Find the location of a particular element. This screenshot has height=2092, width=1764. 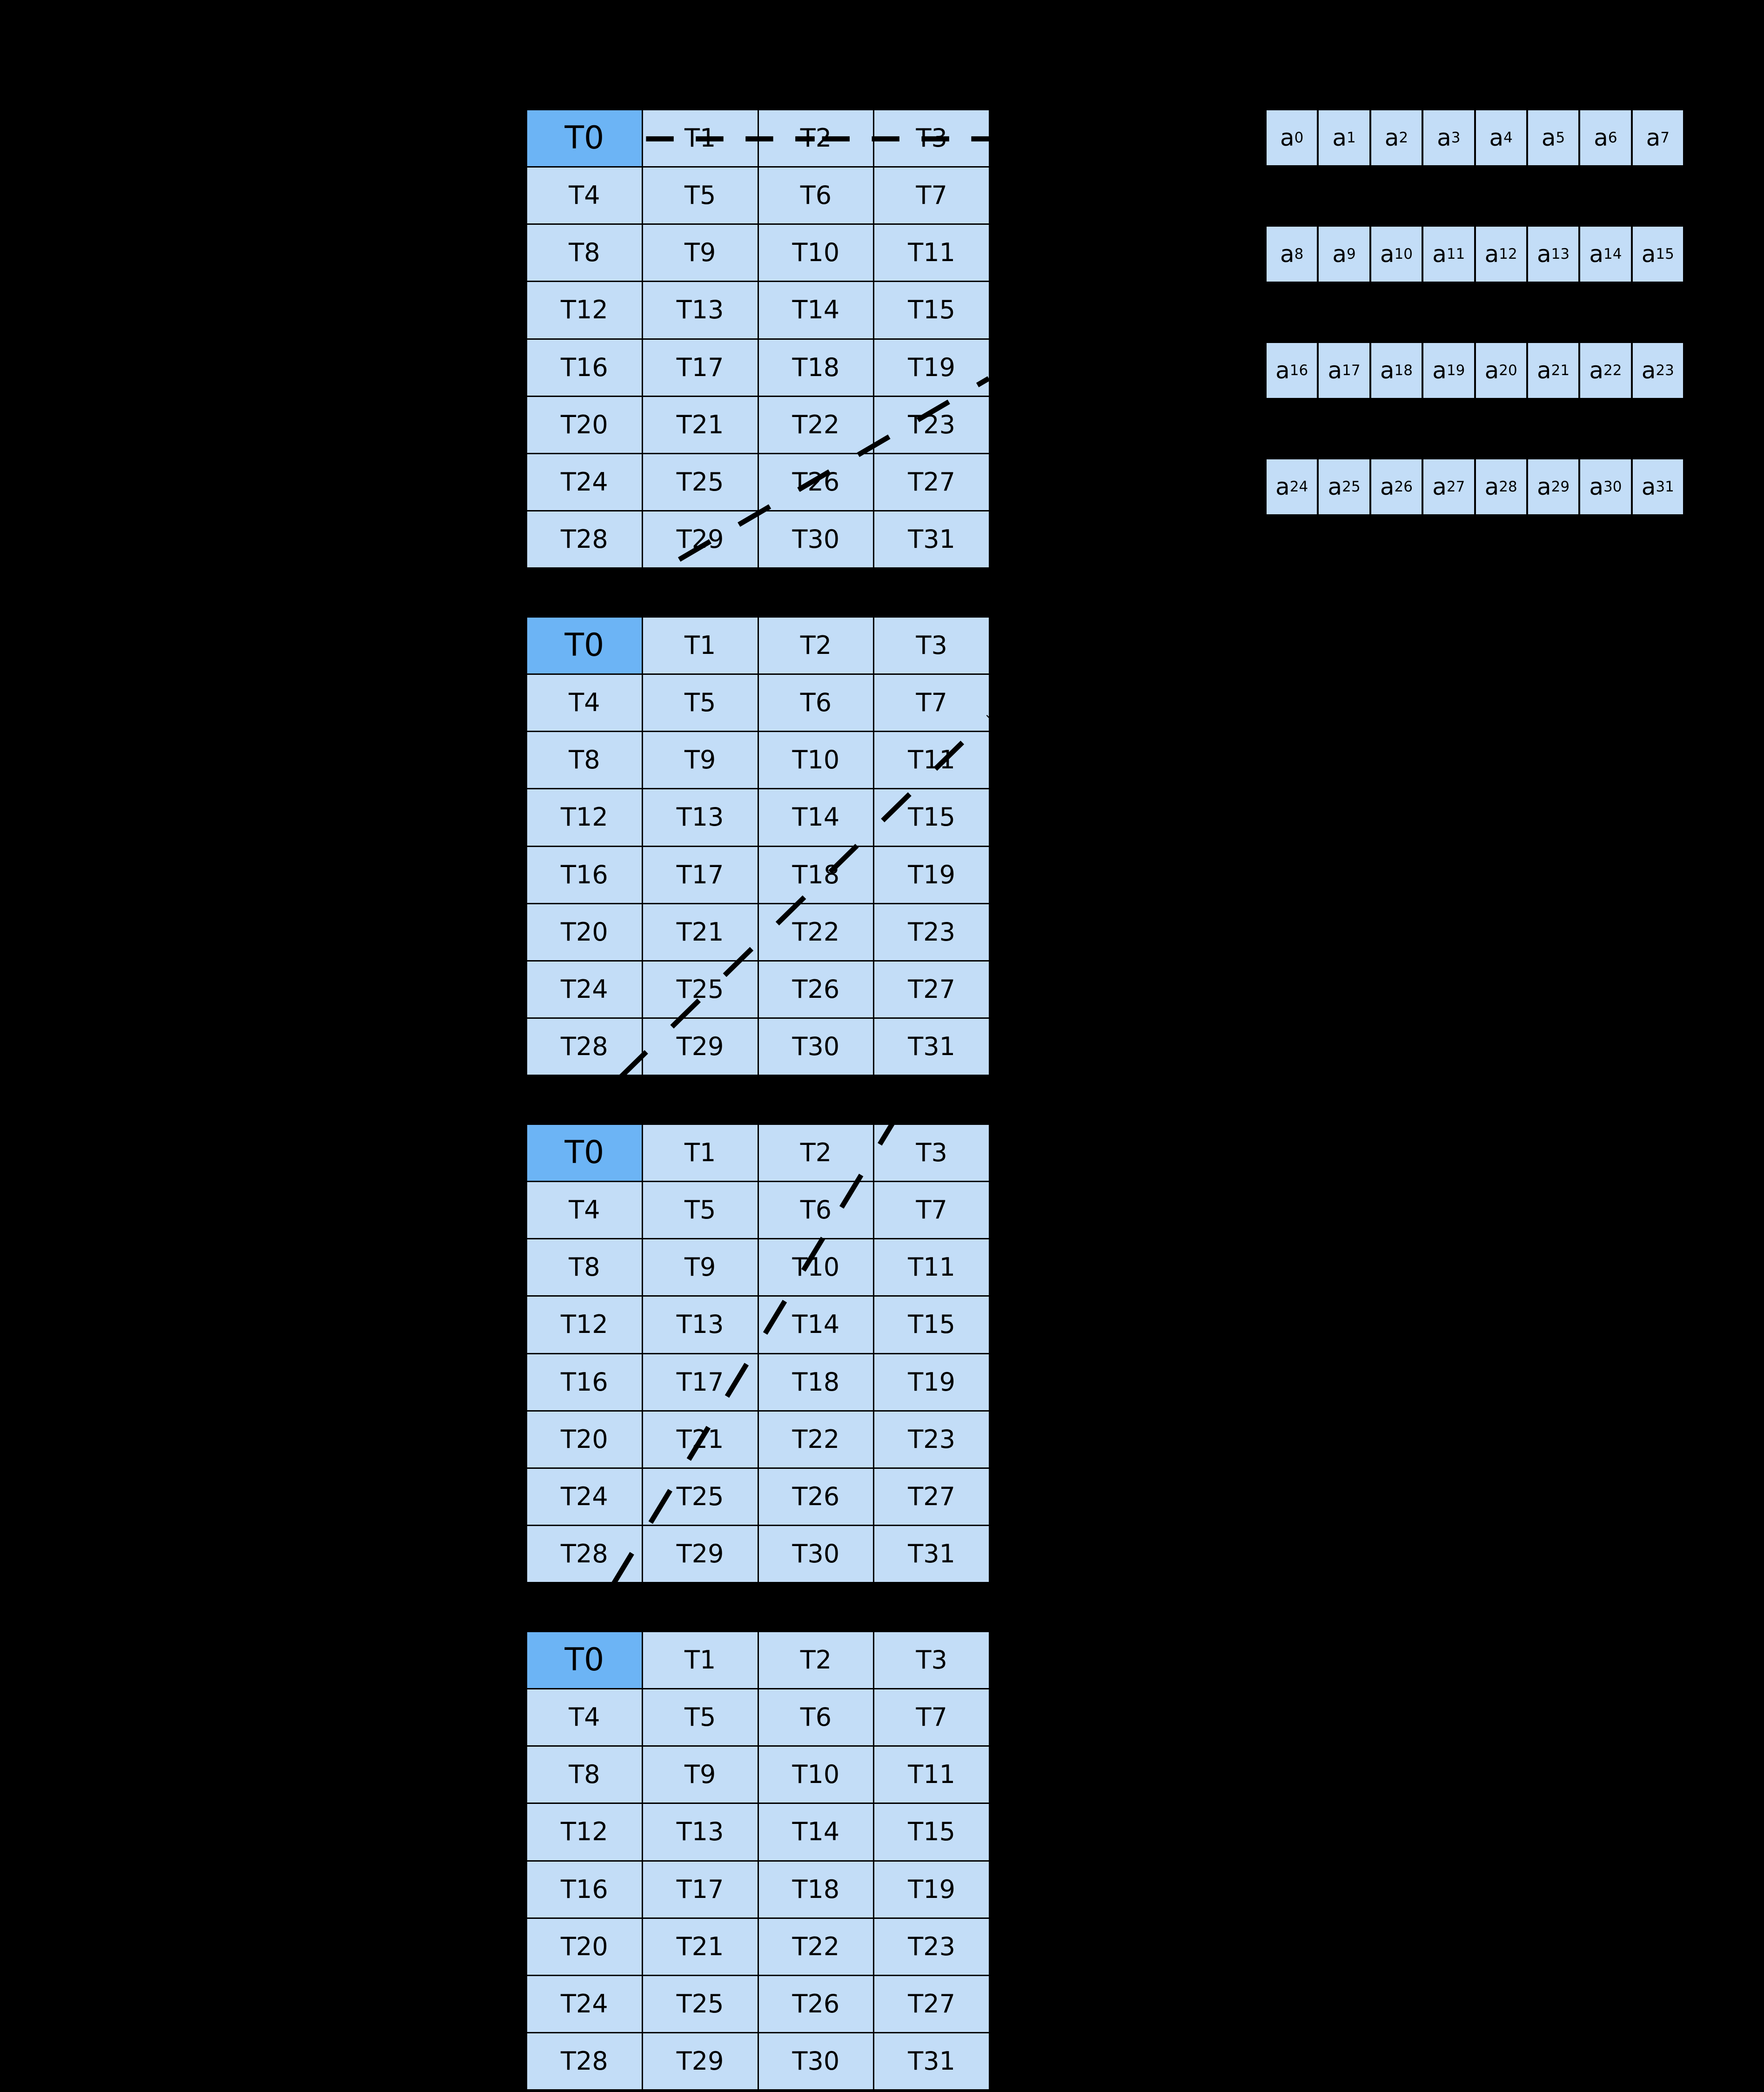

array-cell-a22: a 22 is located at coordinates (1605, 371).